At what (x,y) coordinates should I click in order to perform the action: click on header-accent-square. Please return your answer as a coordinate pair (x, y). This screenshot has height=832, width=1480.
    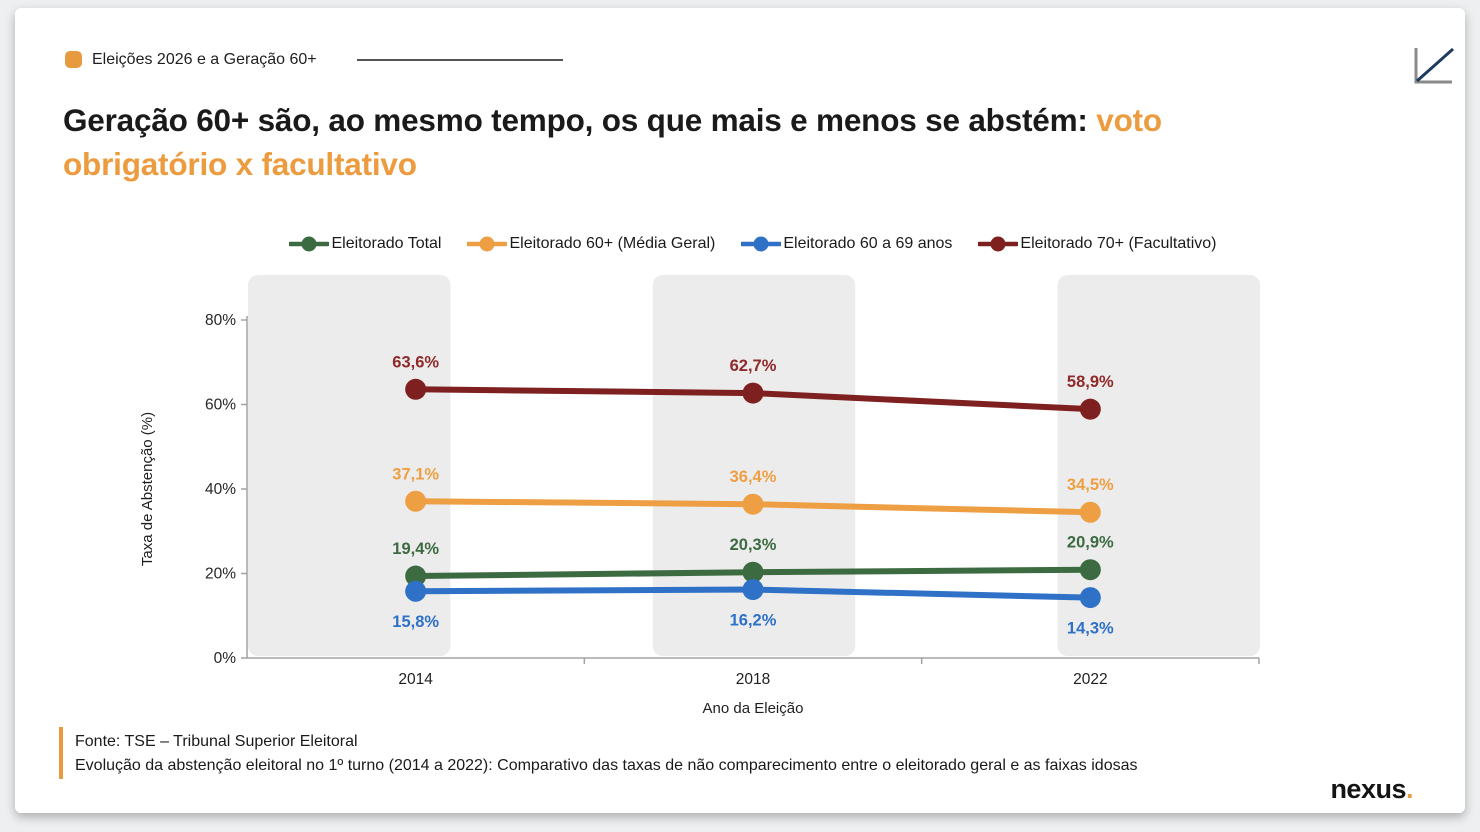
    Looking at the image, I should click on (73, 59).